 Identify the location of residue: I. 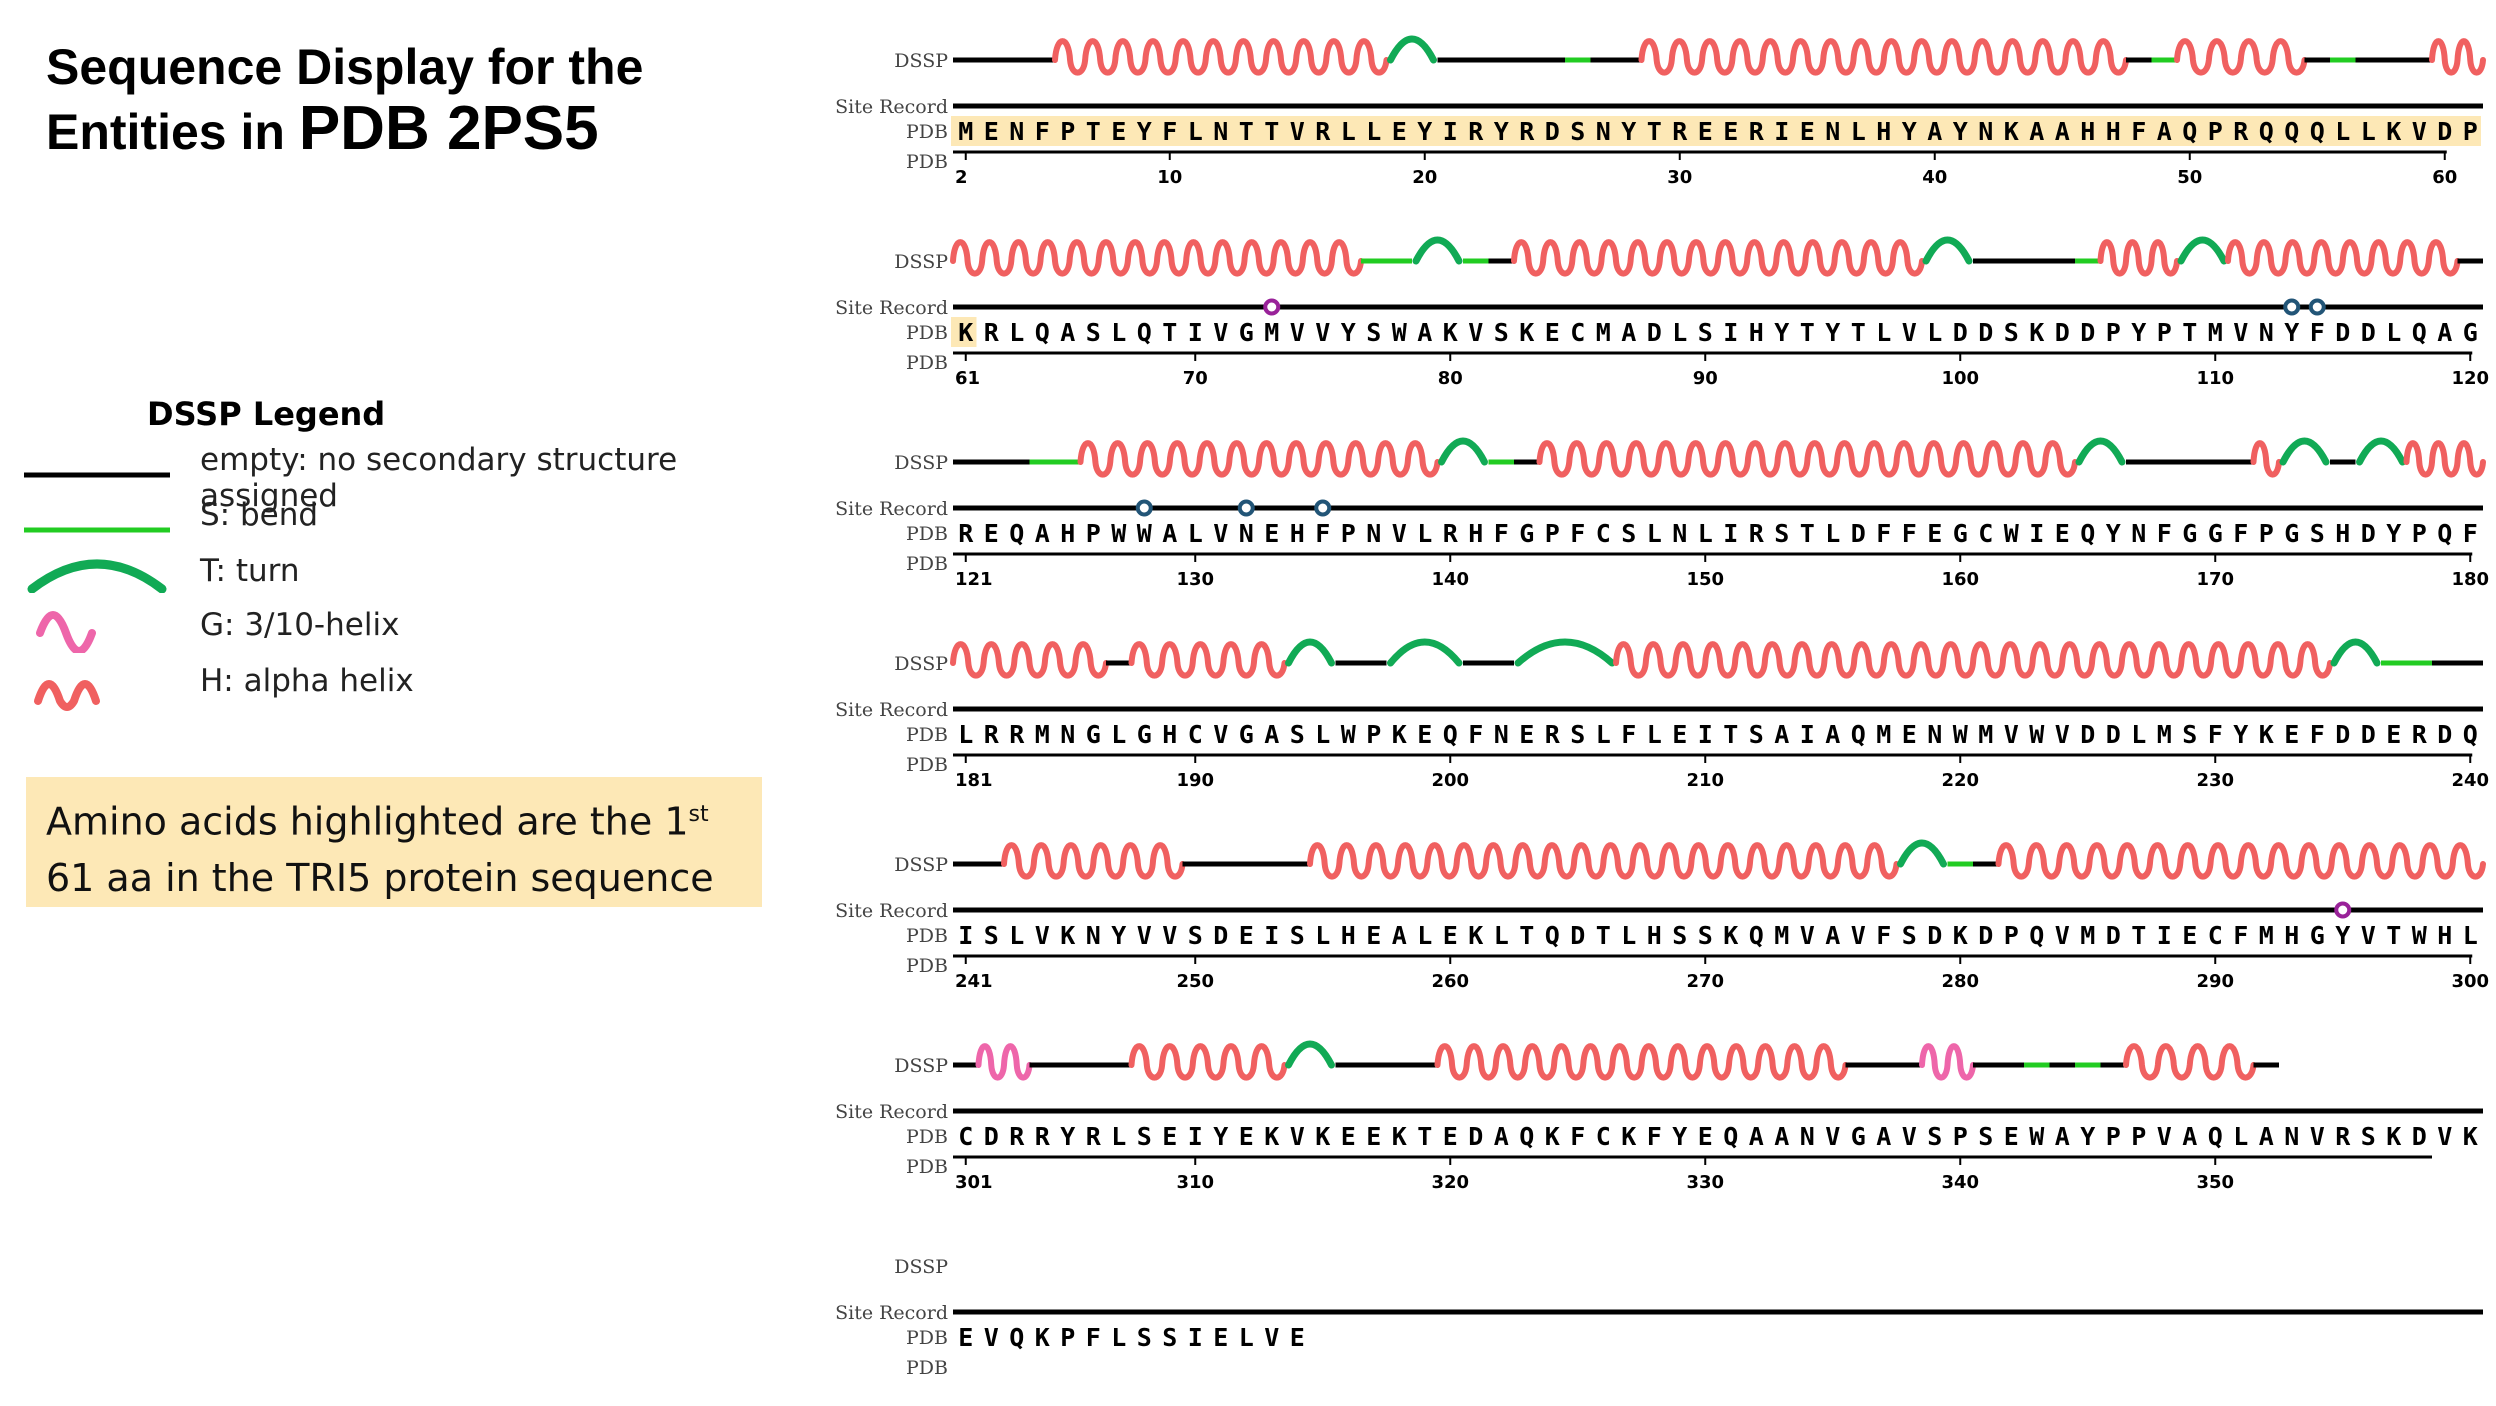
(2036, 533).